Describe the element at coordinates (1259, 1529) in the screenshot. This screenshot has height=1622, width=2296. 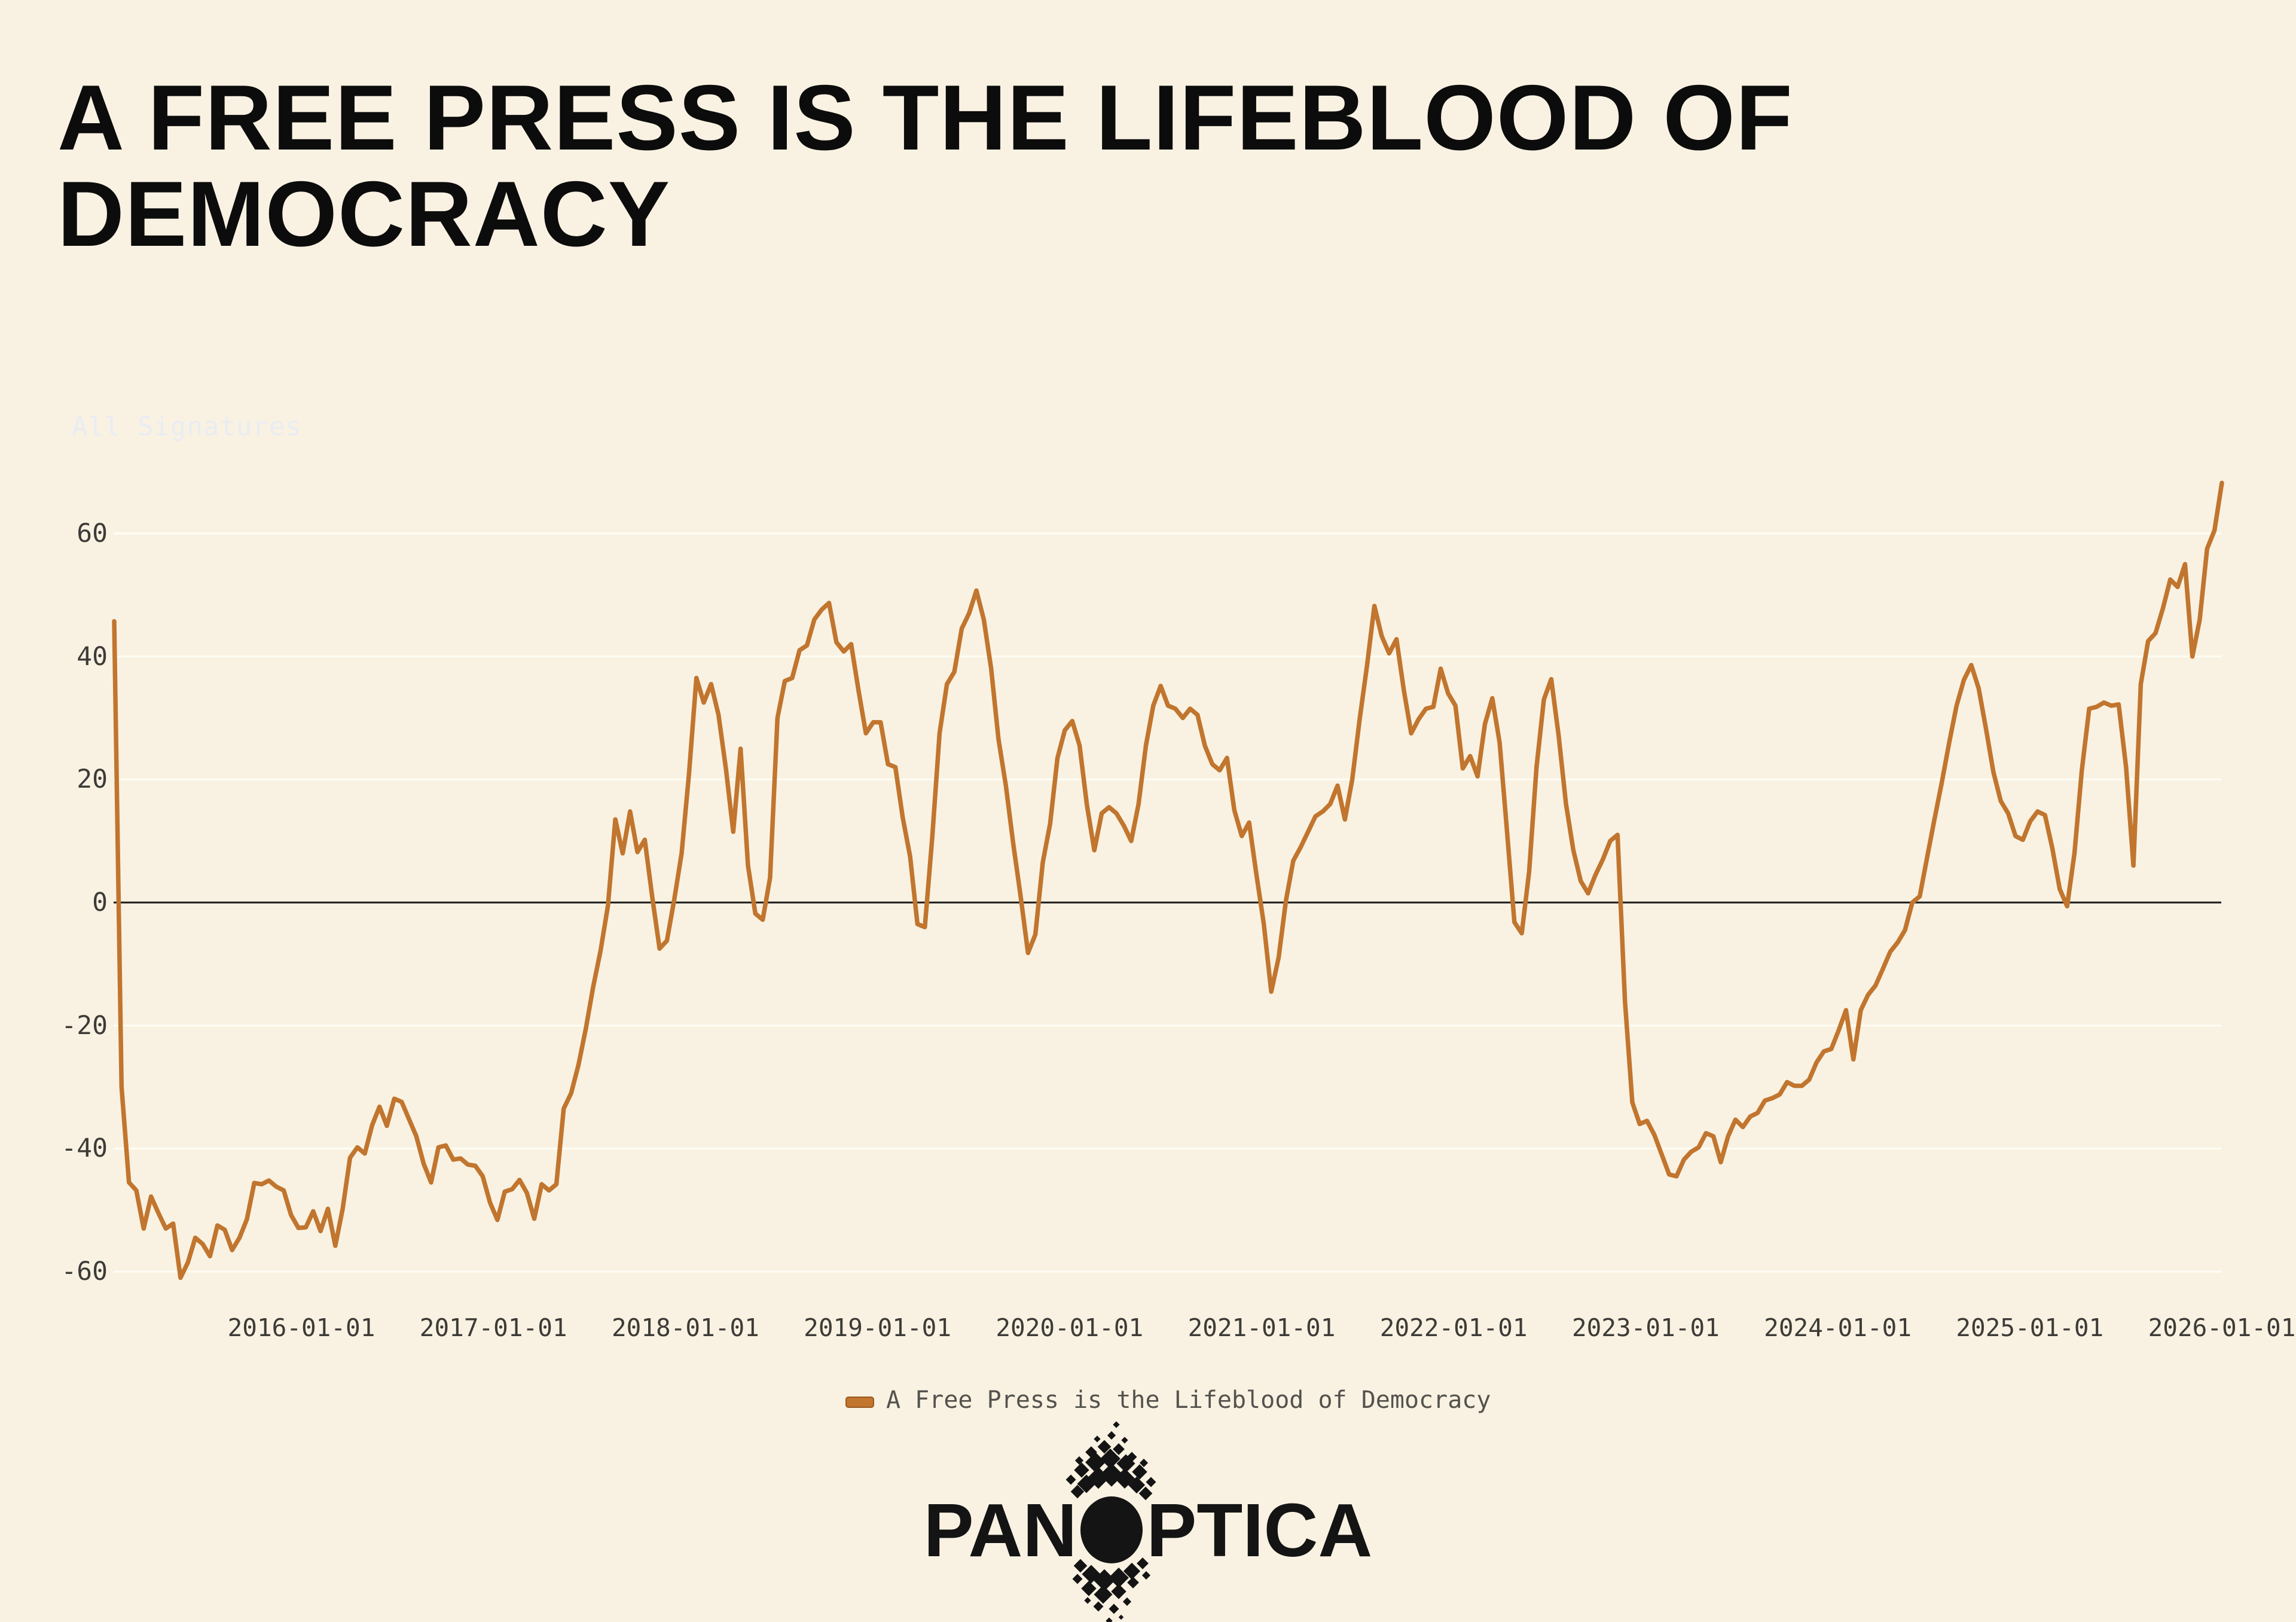
I see `logo-text-right: PTICA` at that location.